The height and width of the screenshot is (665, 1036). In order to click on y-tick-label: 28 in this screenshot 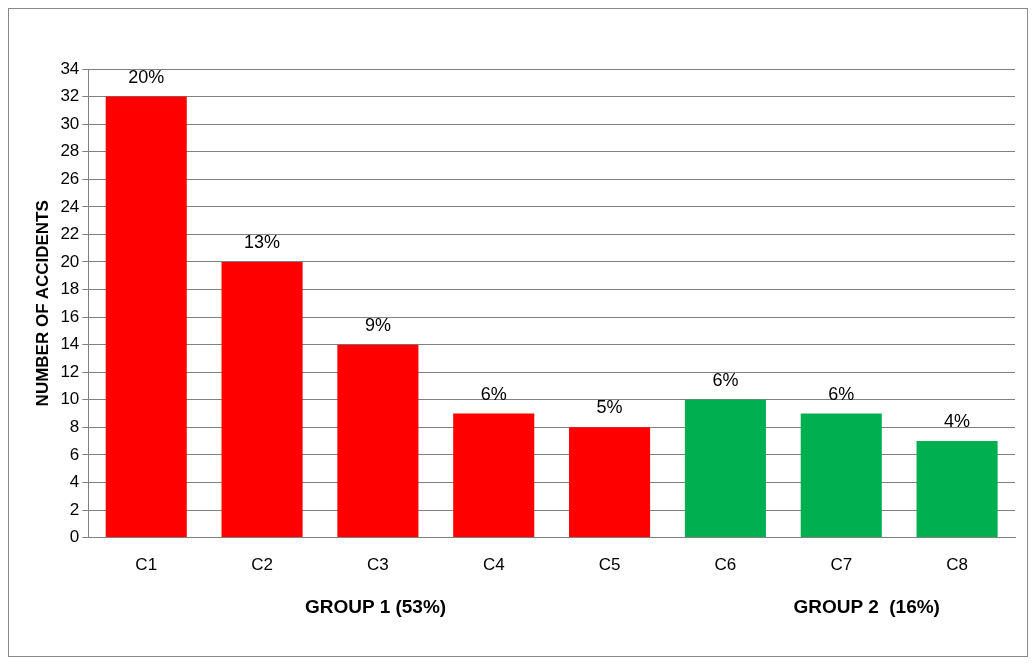, I will do `click(70, 151)`.